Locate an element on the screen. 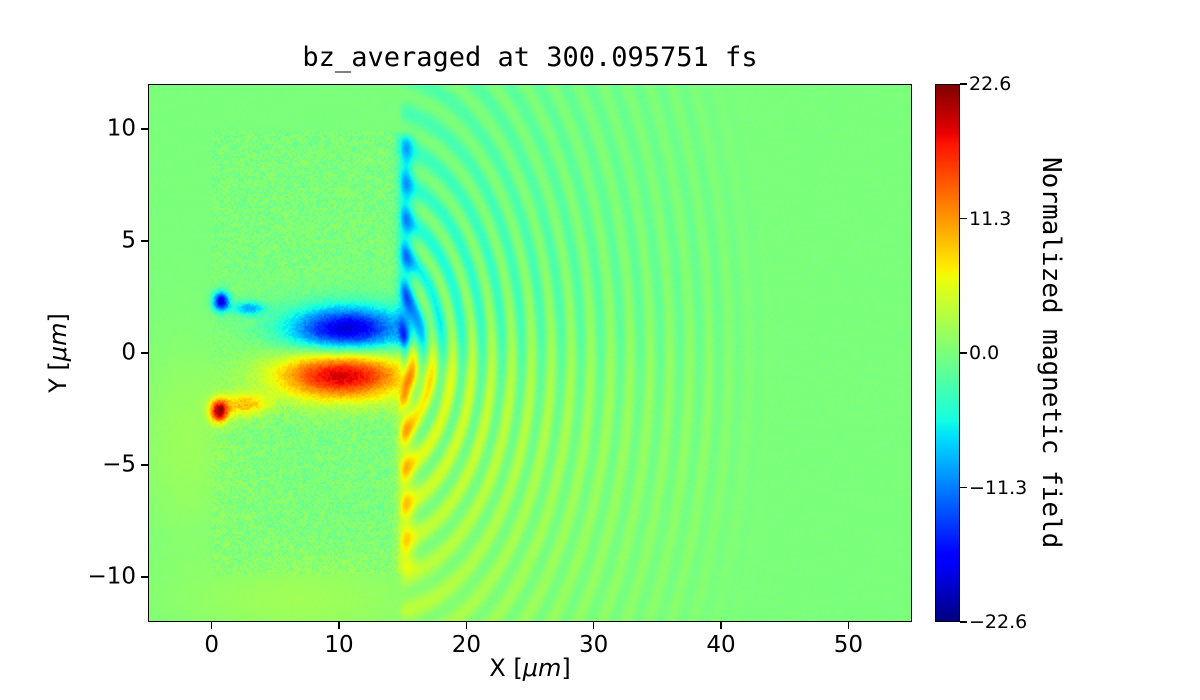 Image resolution: width=1200 pixels, height=700 pixels. colorbar-label: Normalized magnetic field is located at coordinates (1051, 353).